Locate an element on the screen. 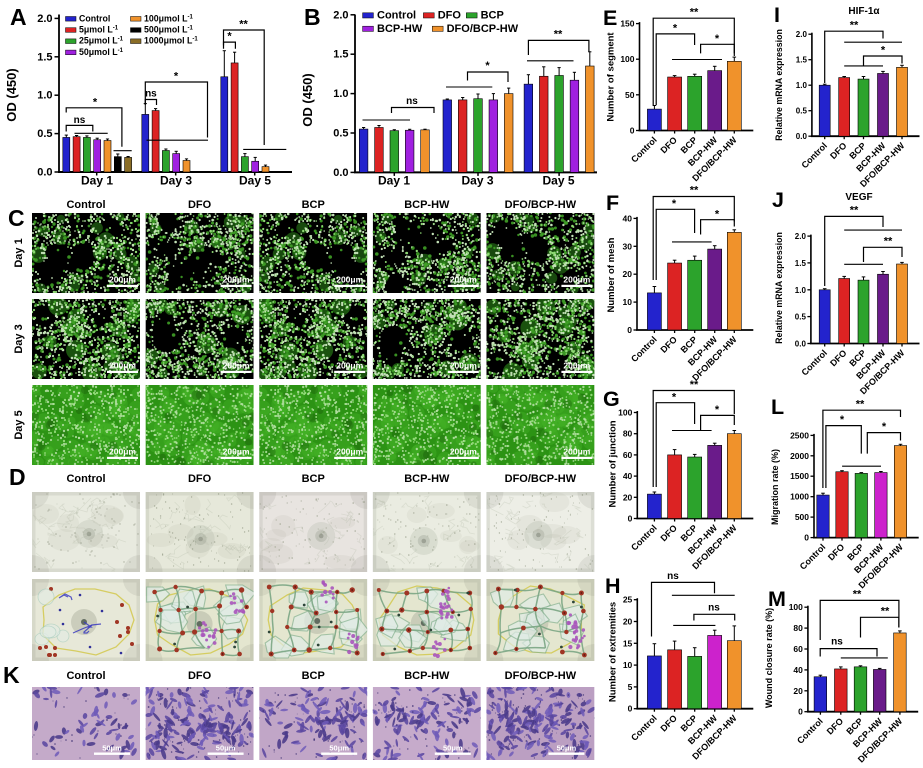 The width and height of the screenshot is (923, 768). svg-text: 50 is located at coordinates (630, 95).